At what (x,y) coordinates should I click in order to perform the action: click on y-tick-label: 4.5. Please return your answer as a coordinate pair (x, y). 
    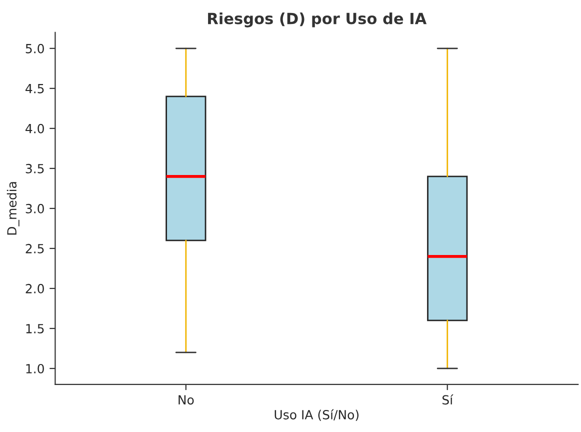
    Looking at the image, I should click on (35, 89).